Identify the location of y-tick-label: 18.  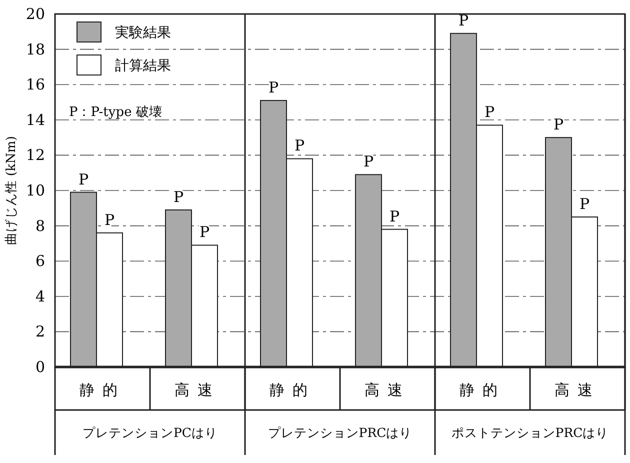
(35, 49).